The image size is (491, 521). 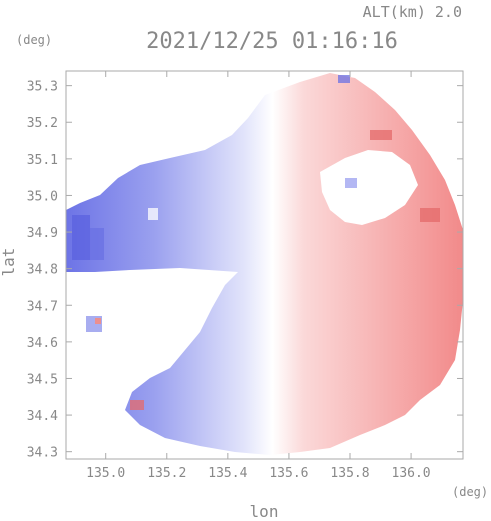 I want to click on y-tick-label: 35.2, so click(x=42, y=123).